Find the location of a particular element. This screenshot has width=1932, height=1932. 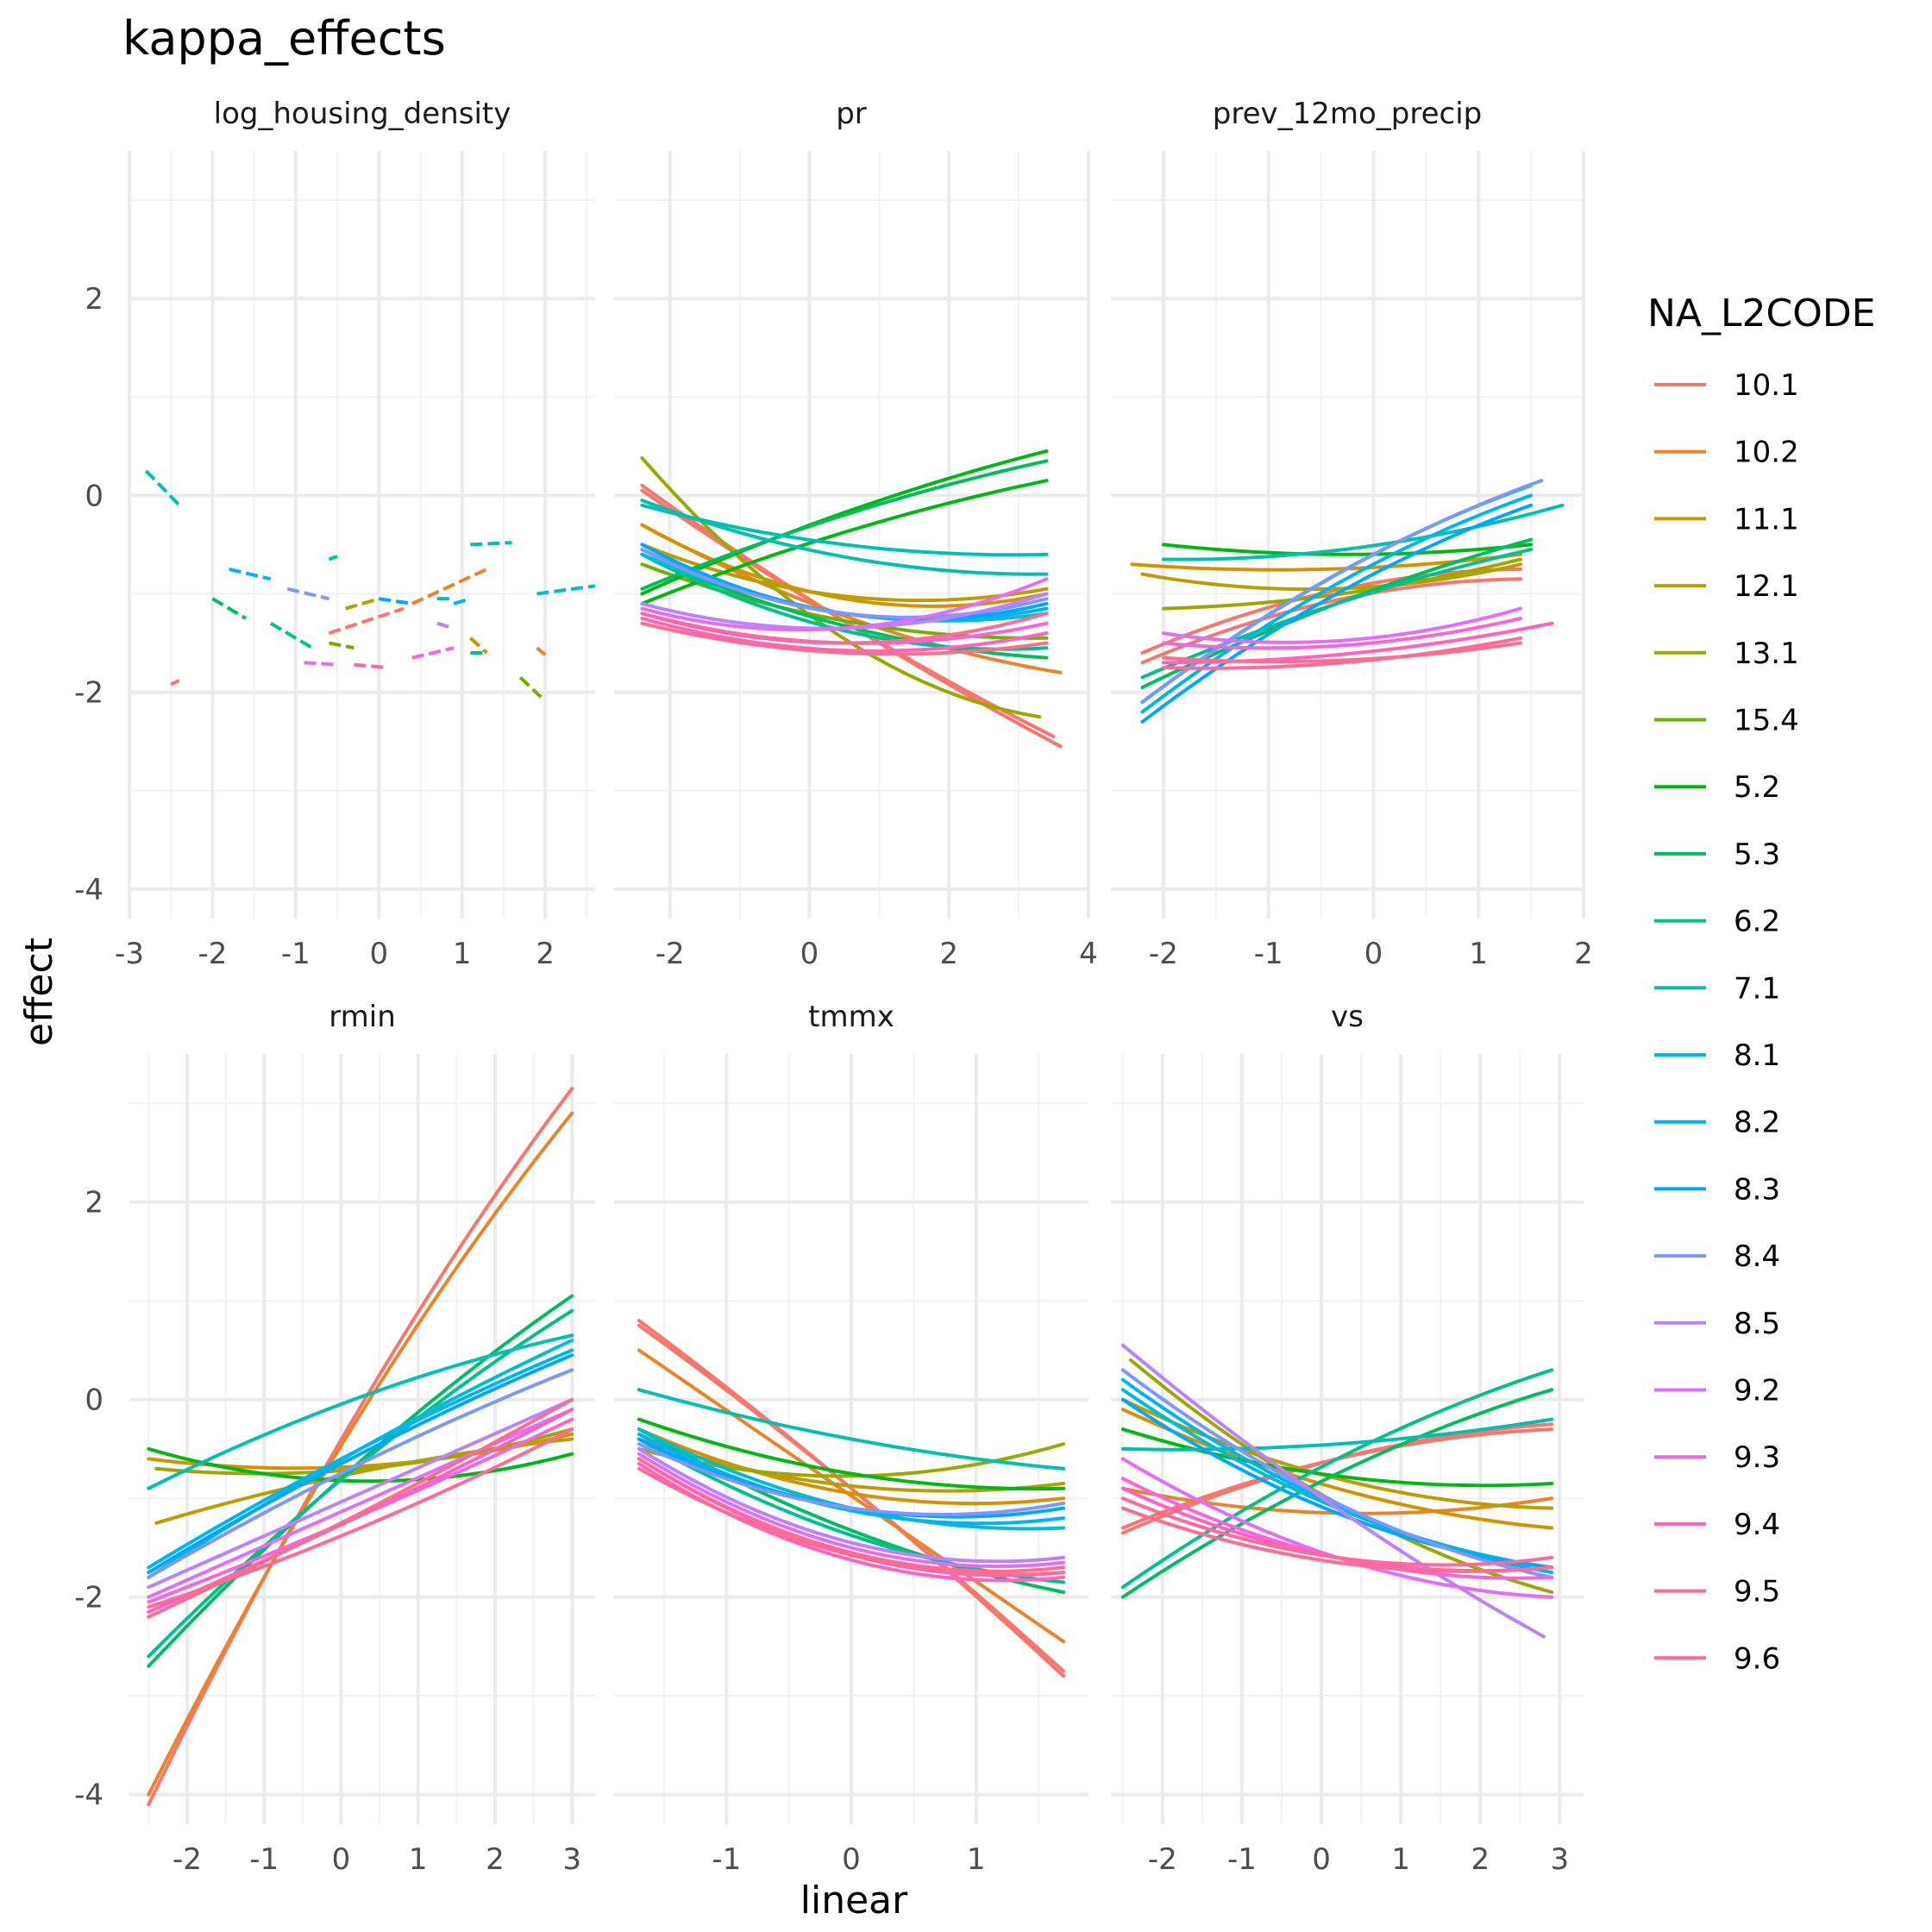

series-line-8.5 is located at coordinates (1333, 1491).